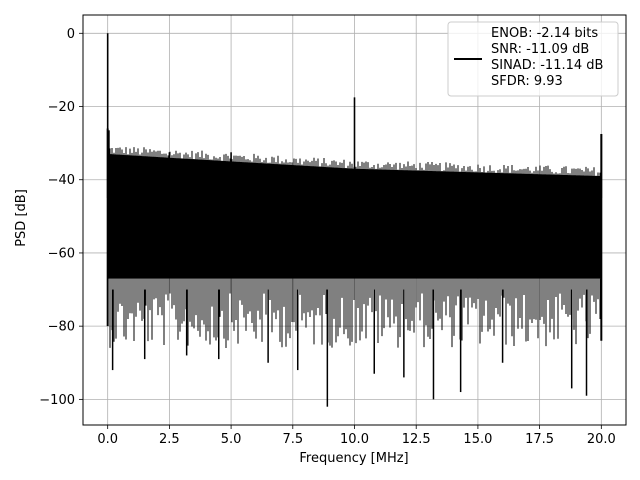  Describe the element at coordinates (61, 253) in the screenshot. I see `y-tick-label: −60` at that location.